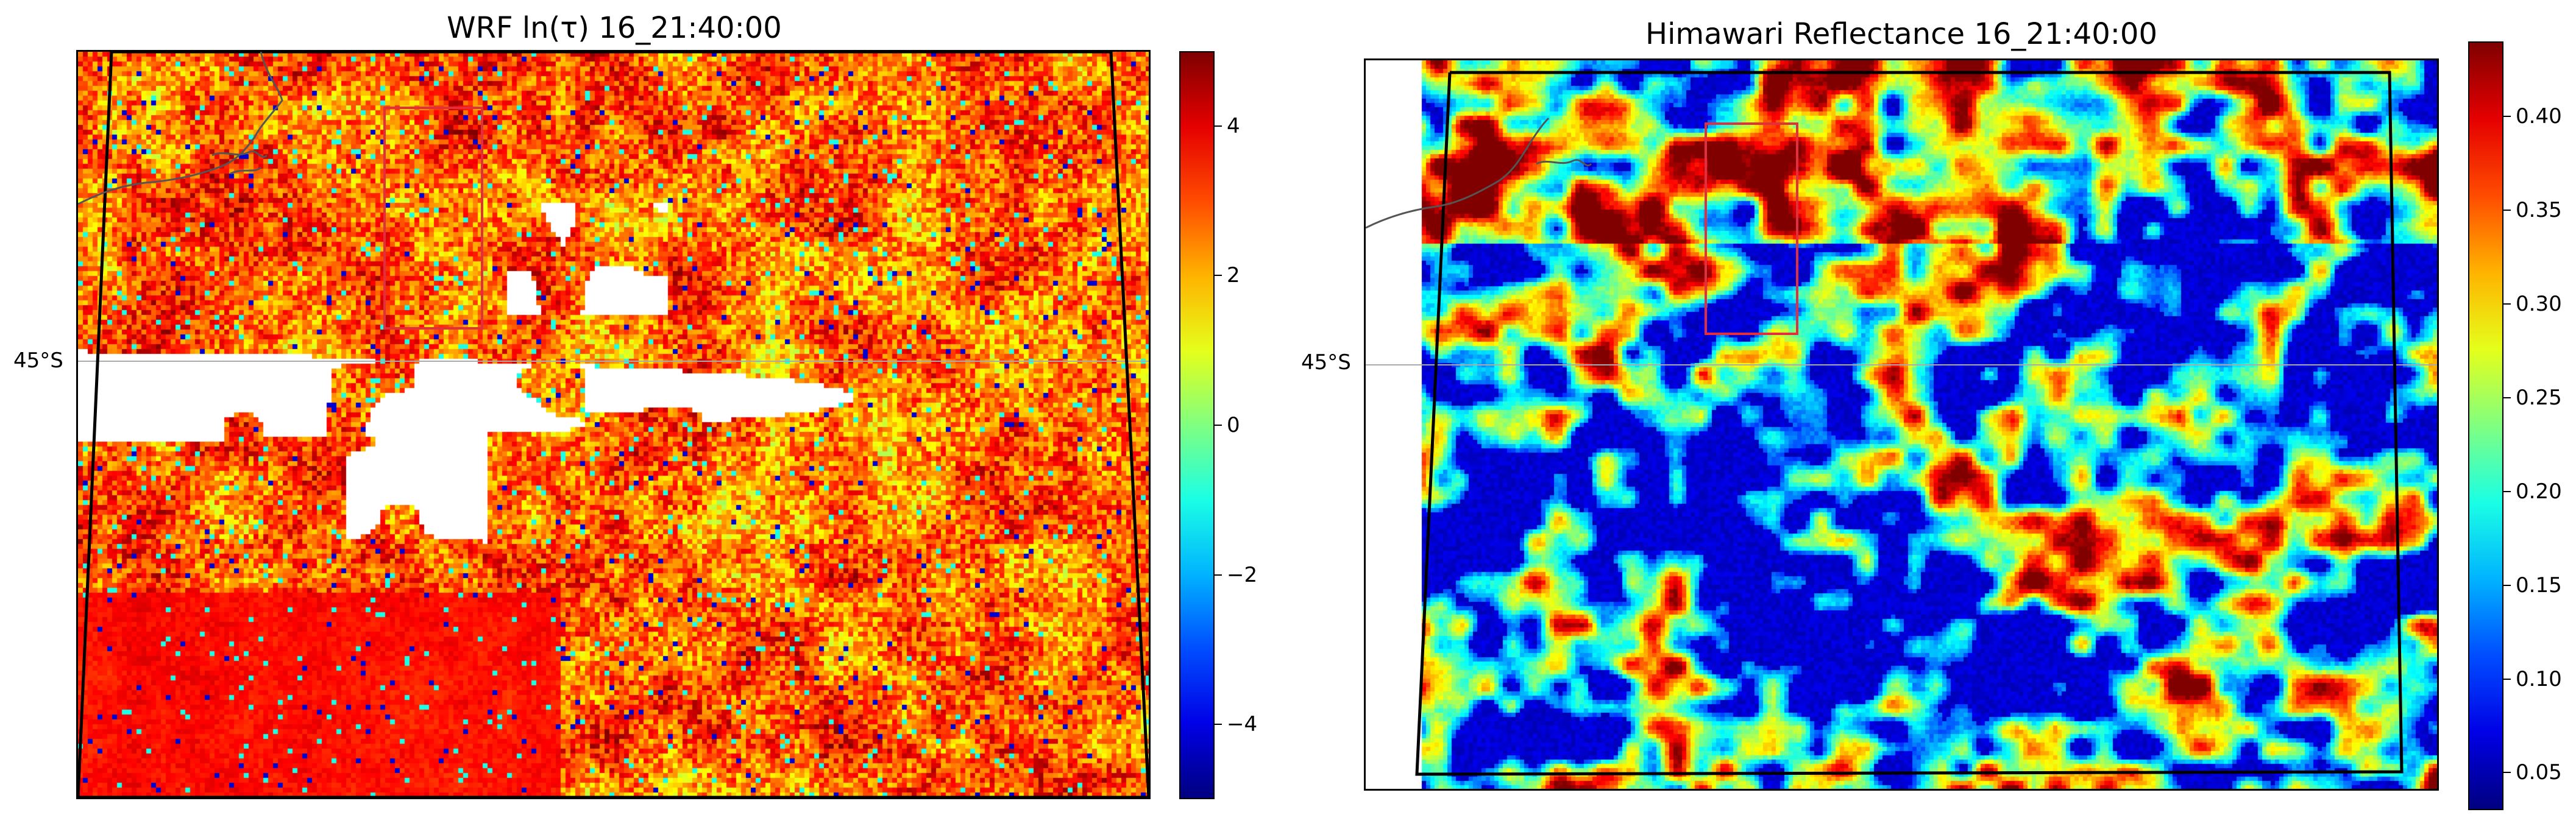  Describe the element at coordinates (1233, 125) in the screenshot. I see `colorbar-tick-label: 4` at that location.